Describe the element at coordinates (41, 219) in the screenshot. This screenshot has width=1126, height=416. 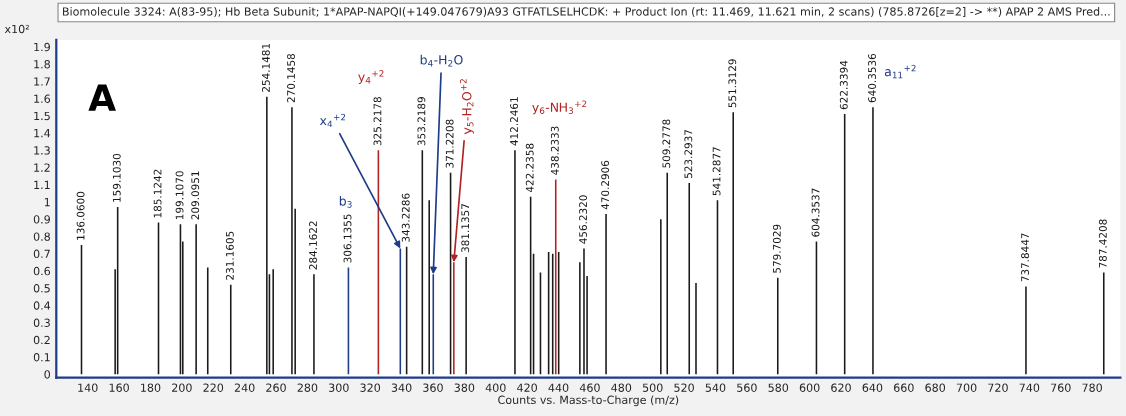
I see `y-tick-label: 0.9` at that location.